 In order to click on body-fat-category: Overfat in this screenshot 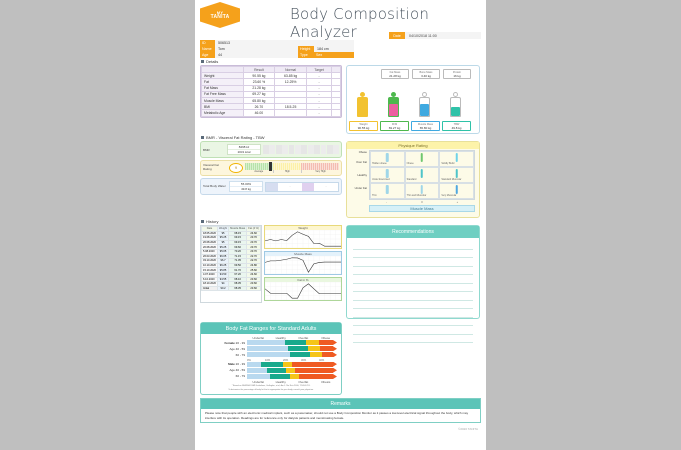, I will do `click(303, 338)`.